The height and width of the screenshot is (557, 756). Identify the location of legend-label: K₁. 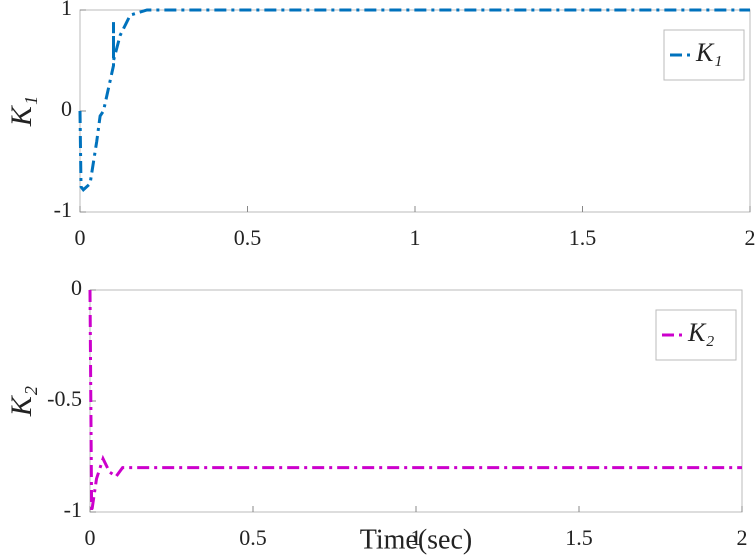
(708, 52).